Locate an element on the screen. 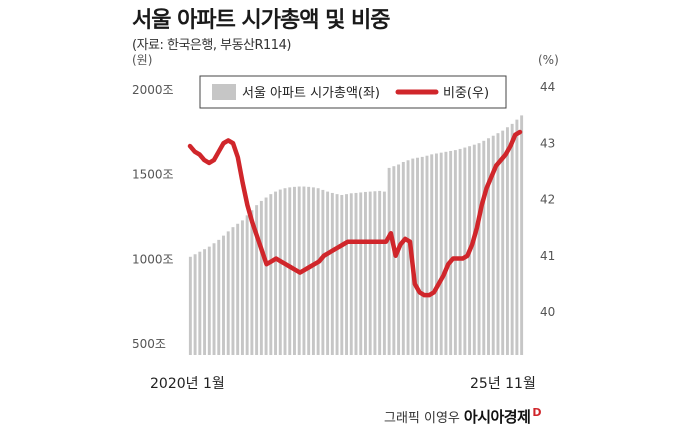 The width and height of the screenshot is (686, 440). legend-bar-swatch is located at coordinates (224, 92).